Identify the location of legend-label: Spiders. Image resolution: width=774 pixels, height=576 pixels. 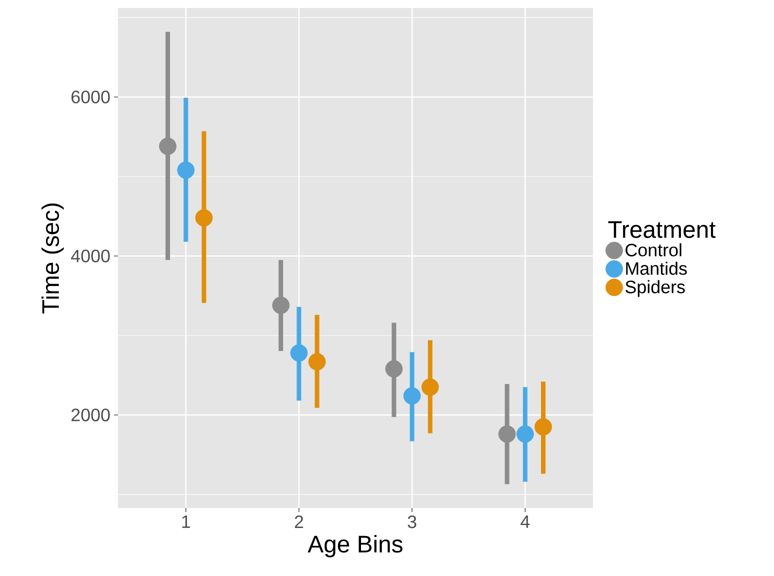
(655, 288).